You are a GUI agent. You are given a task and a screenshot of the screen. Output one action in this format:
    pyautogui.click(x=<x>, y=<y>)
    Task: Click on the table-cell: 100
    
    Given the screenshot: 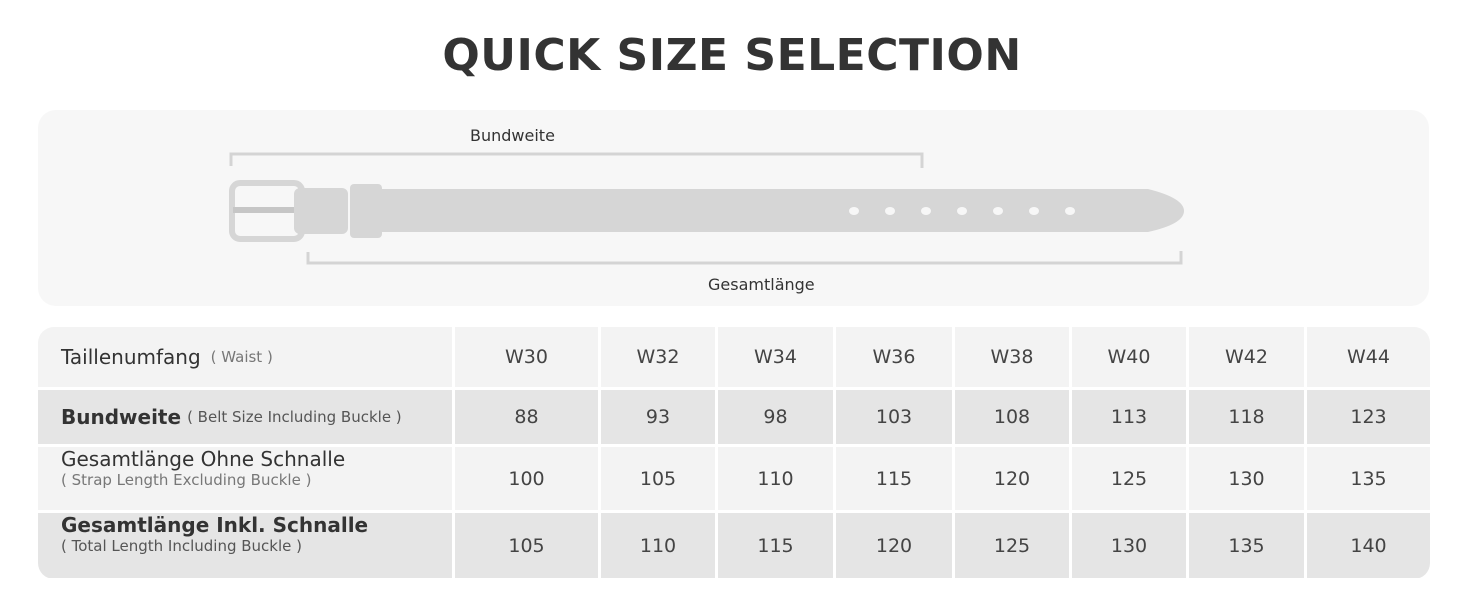 What is the action you would take?
    pyautogui.click(x=526, y=478)
    